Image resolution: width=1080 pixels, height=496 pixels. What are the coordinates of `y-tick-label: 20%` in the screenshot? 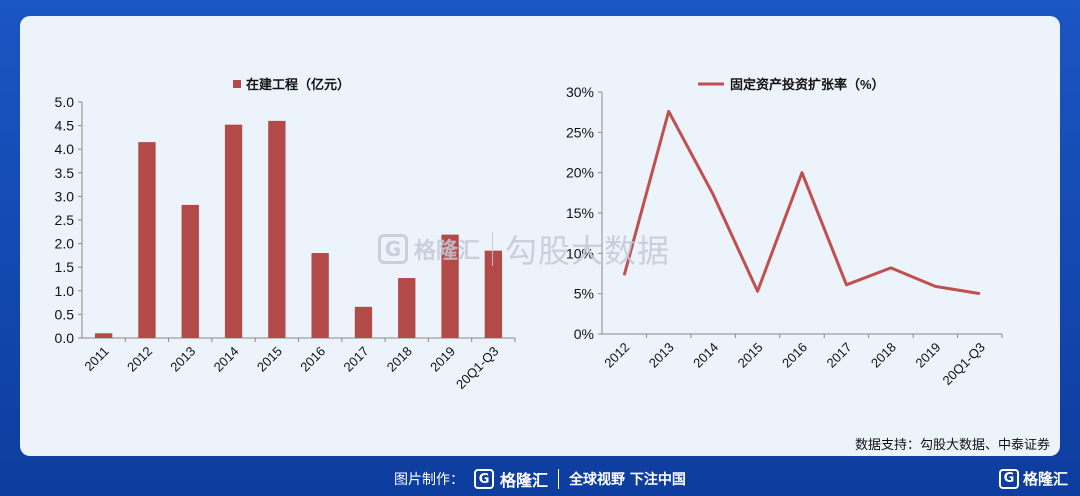 It's located at (580, 173).